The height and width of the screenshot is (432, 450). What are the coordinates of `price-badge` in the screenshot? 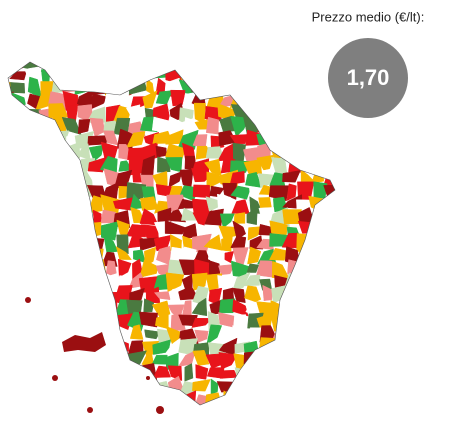 It's located at (368, 78).